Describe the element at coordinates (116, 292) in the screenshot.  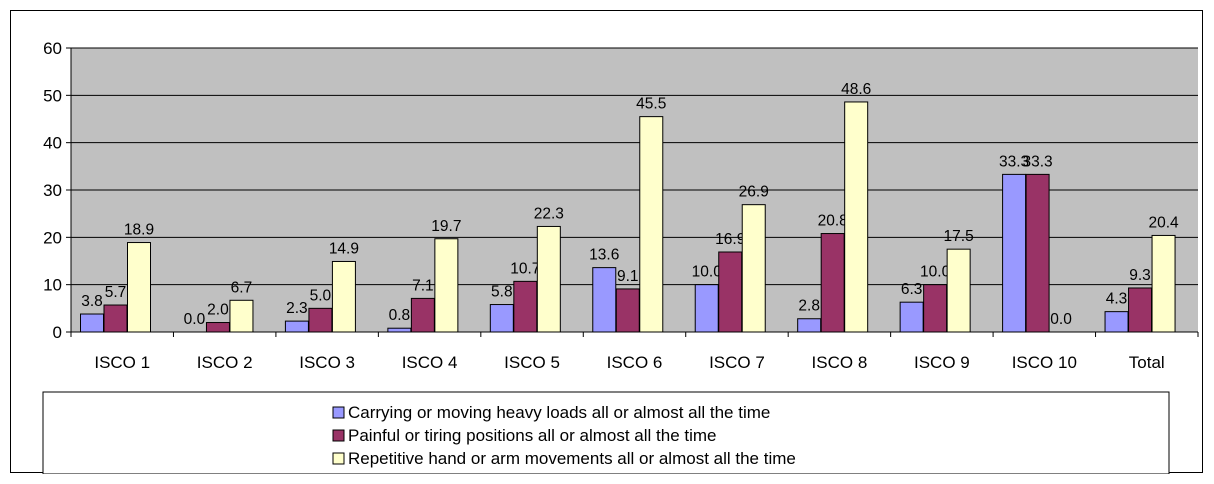
I see `data-label: 5.7` at that location.